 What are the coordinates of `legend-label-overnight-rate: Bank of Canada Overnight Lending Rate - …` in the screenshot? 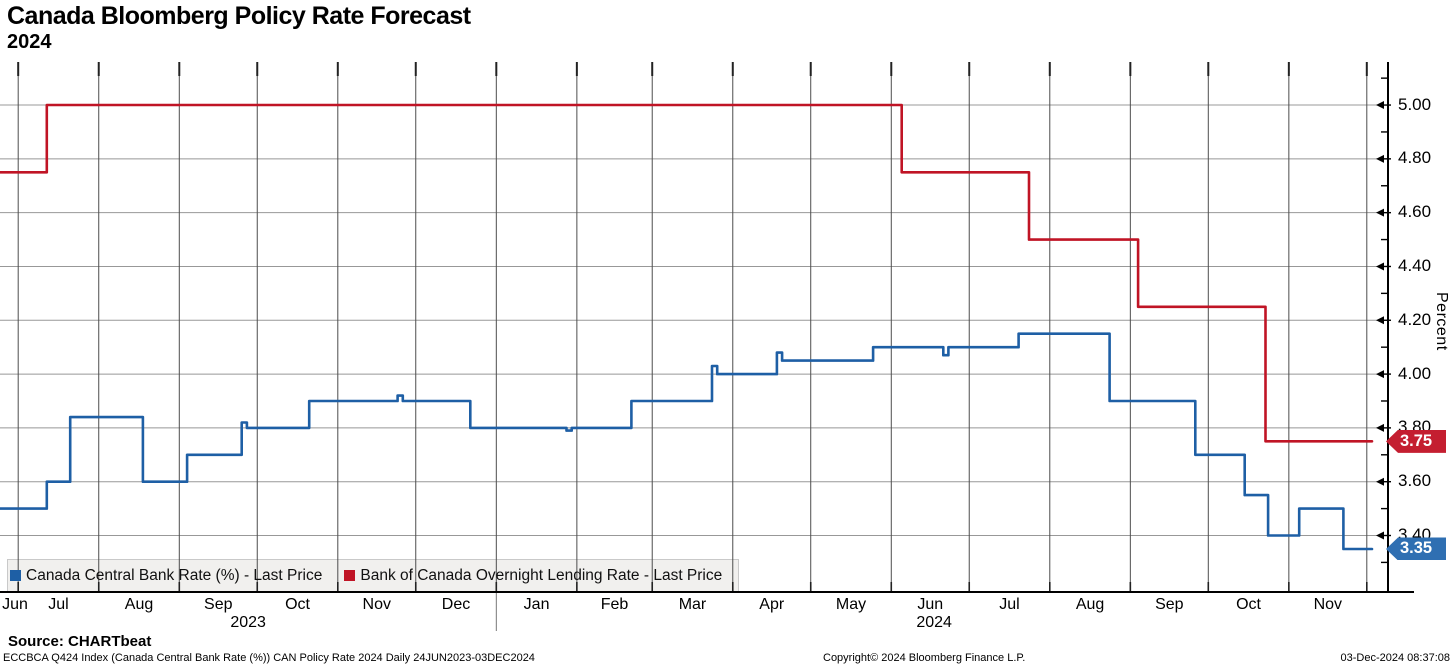 It's located at (541, 575).